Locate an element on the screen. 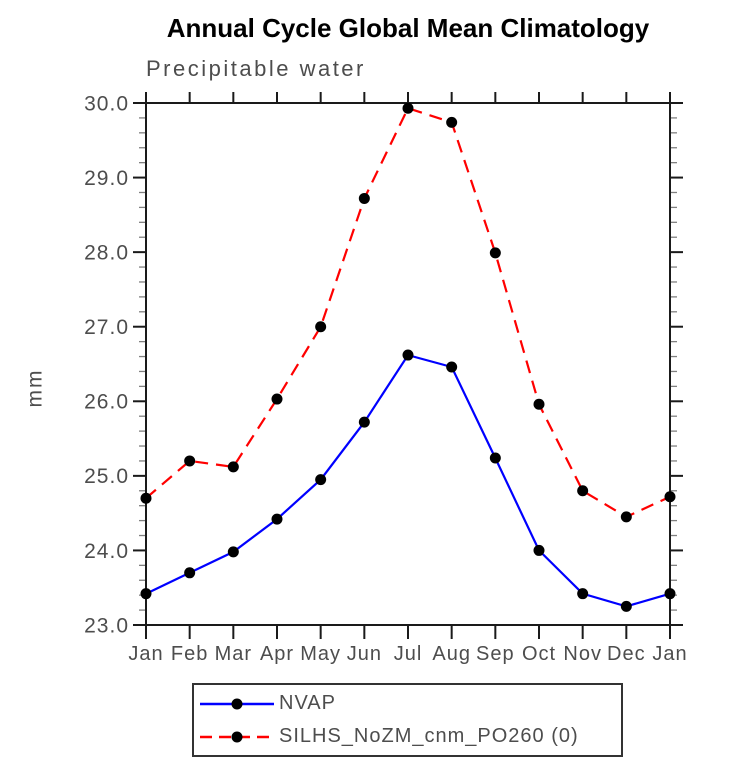  legend-line-sample-nvap is located at coordinates (237, 703).